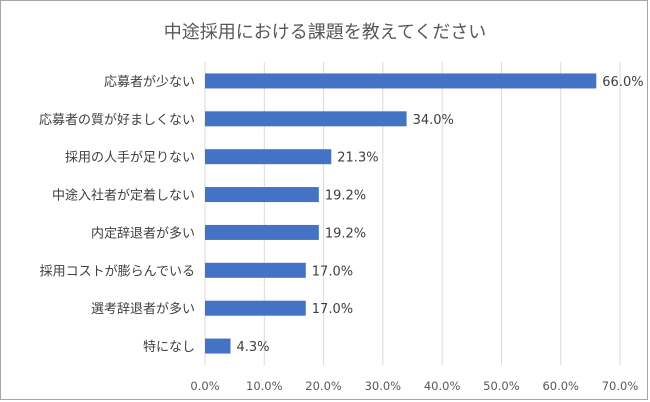 The image size is (650, 402). What do you see at coordinates (357, 158) in the screenshot?
I see `data-label: 21.3%` at bounding box center [357, 158].